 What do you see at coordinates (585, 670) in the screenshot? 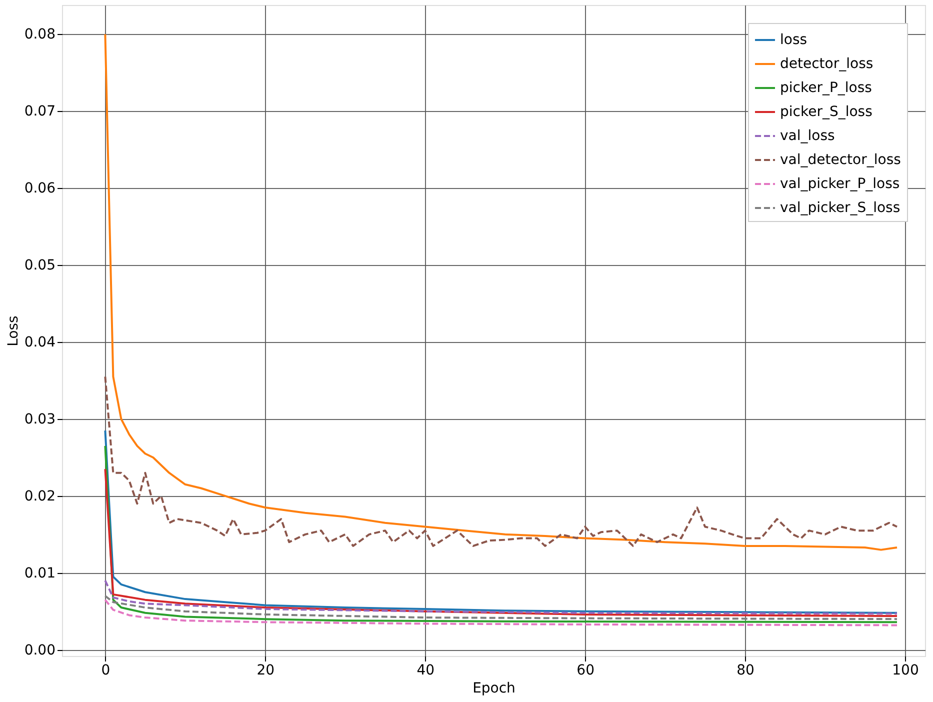
I see `x-tick-label: 60` at bounding box center [585, 670].